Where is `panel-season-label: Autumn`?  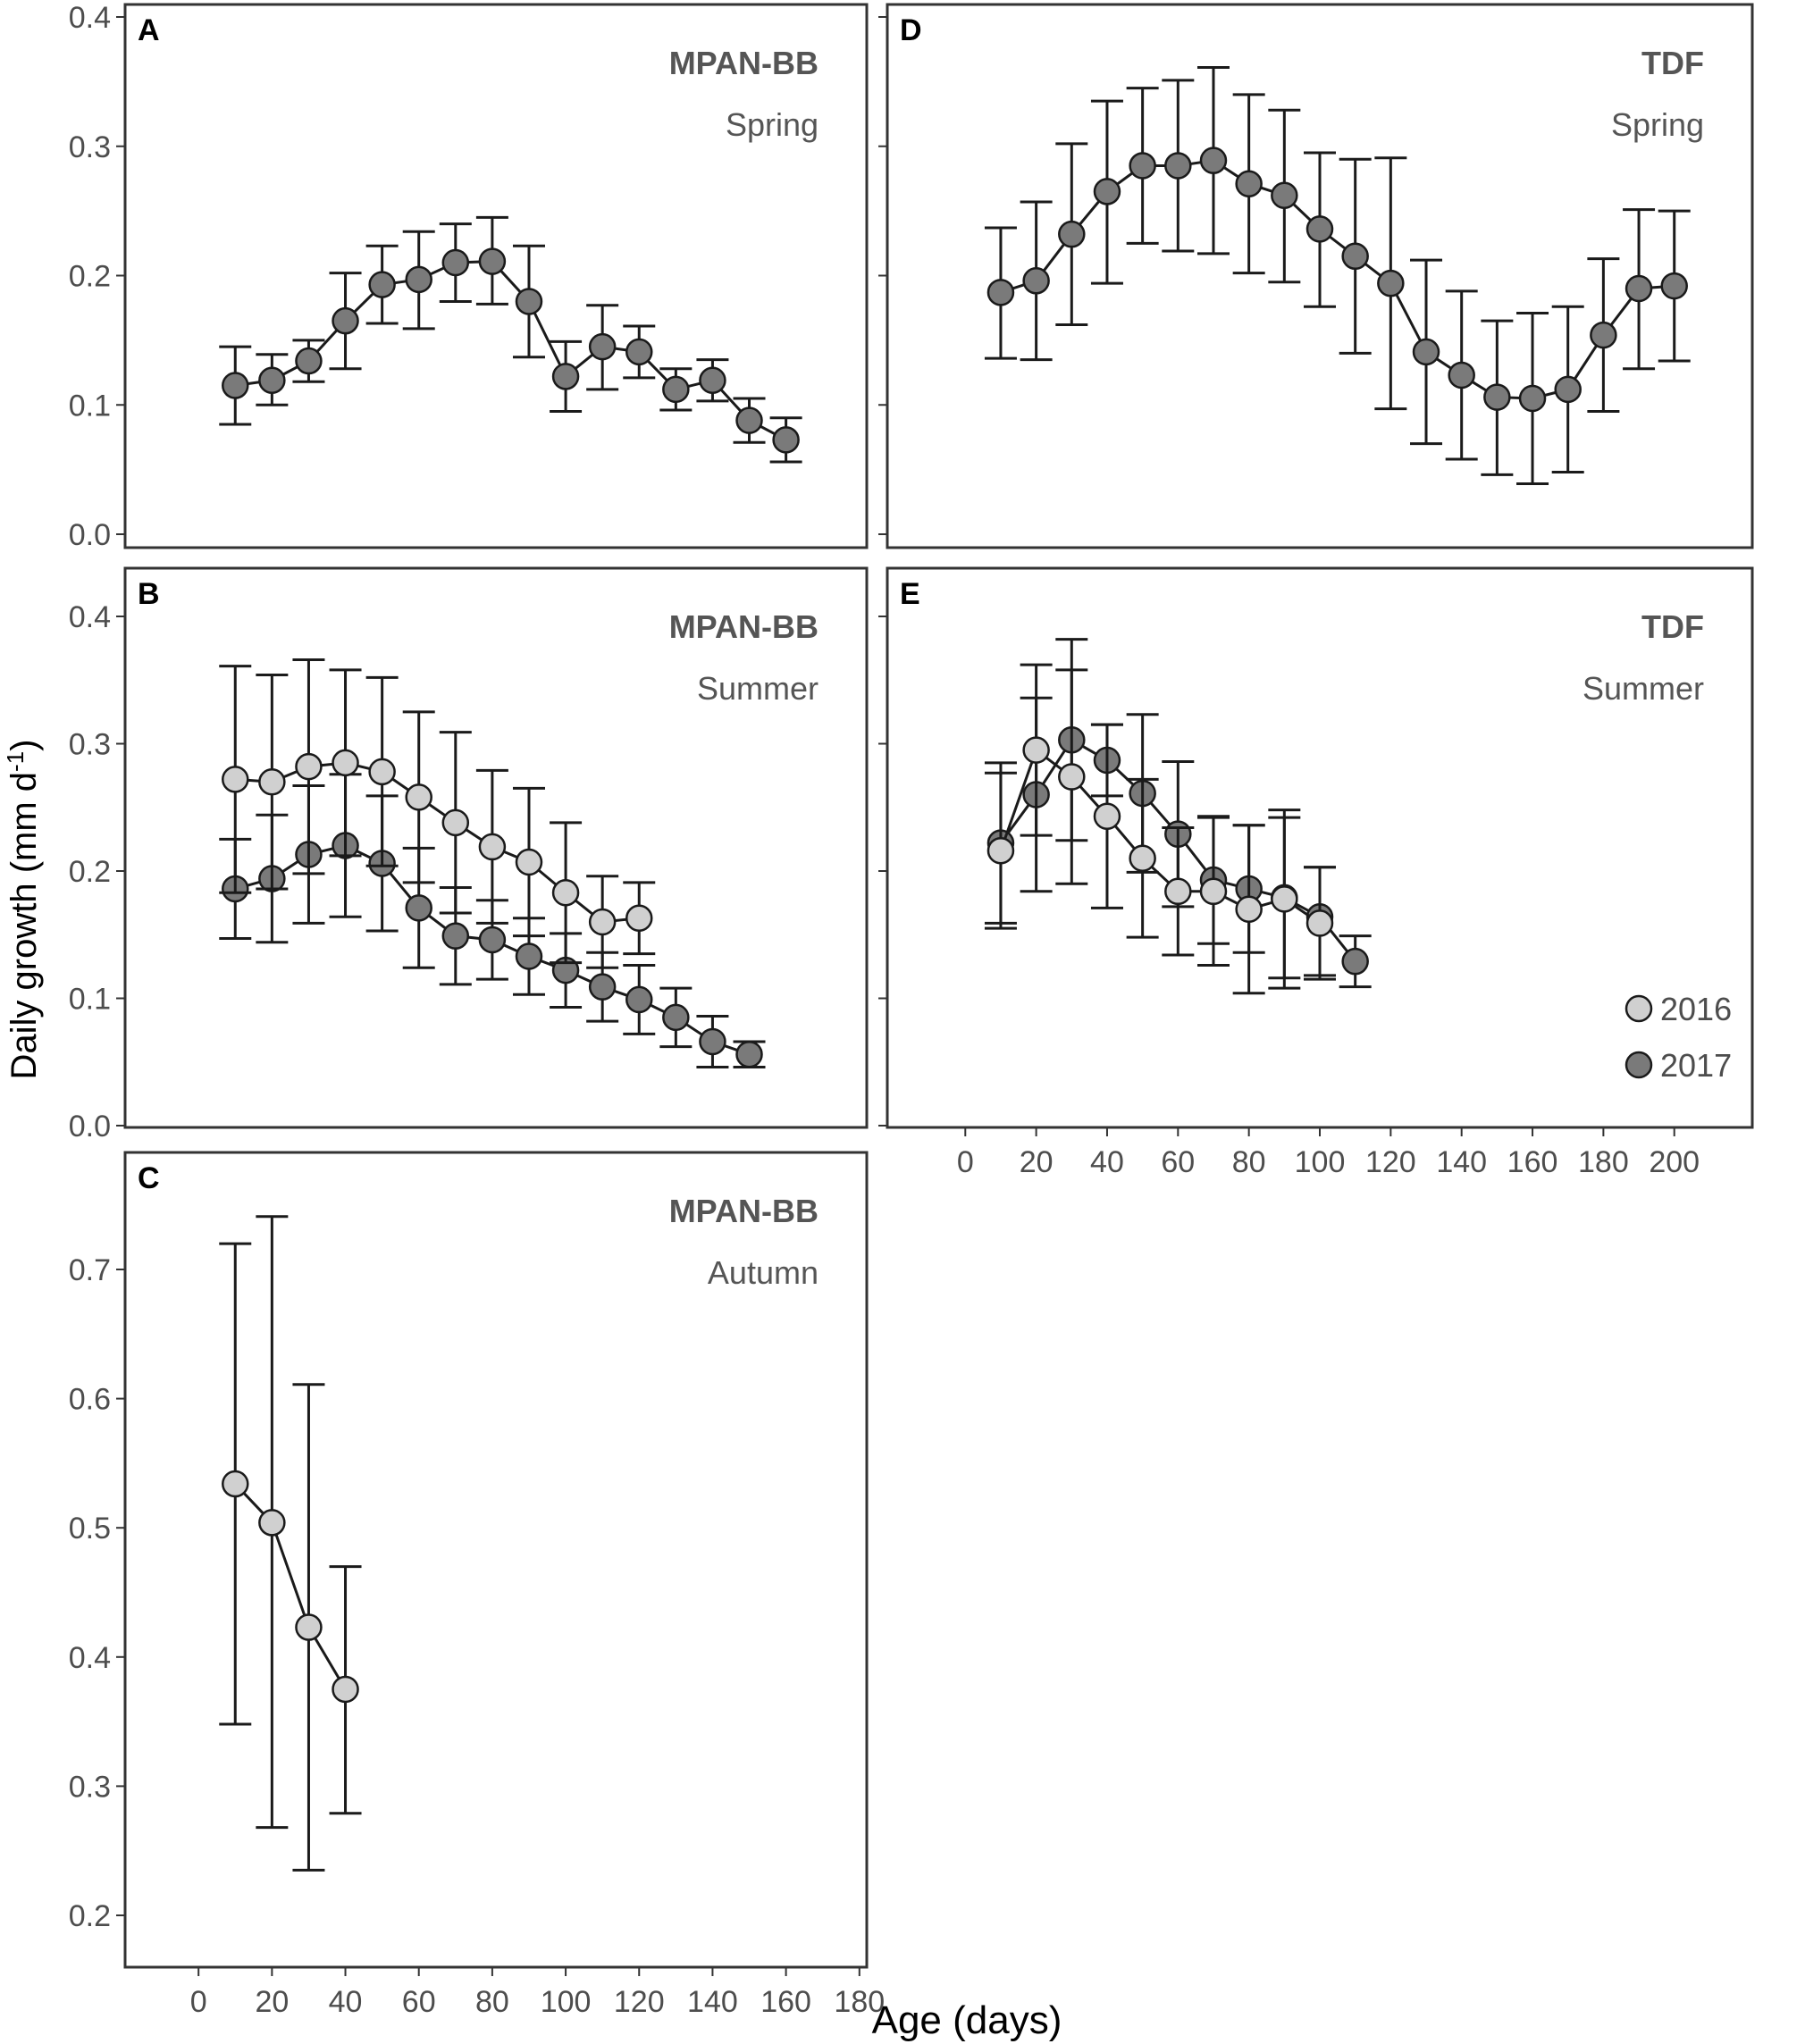
panel-season-label: Autumn is located at coordinates (763, 1272).